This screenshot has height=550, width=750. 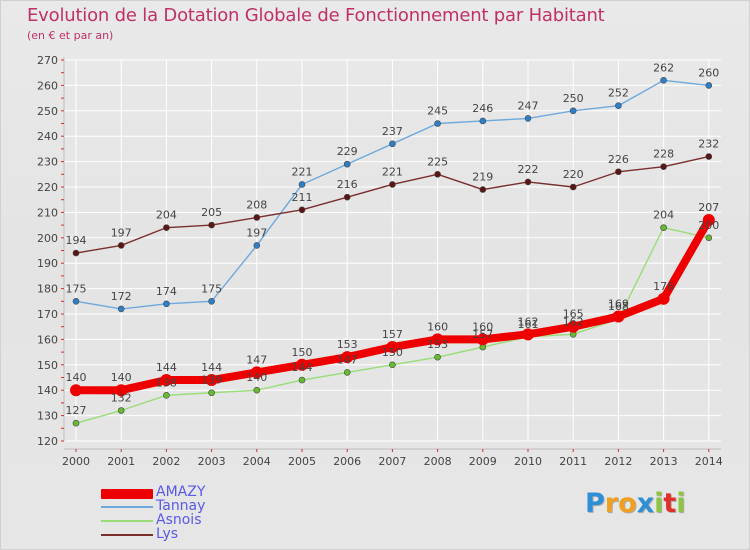 I want to click on y-tick-label: 210, so click(x=47, y=212).